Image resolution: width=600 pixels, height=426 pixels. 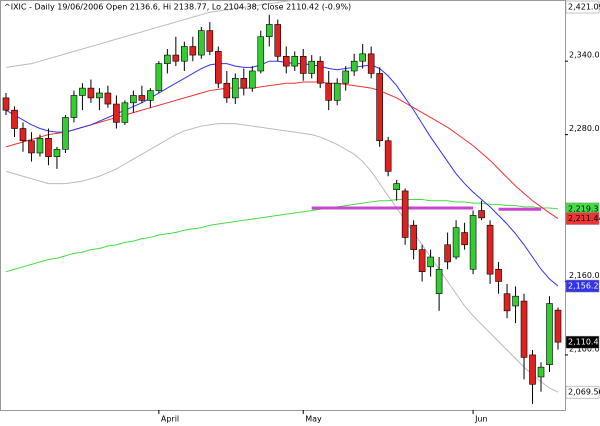 I want to click on y-tick-label: 2,340.0, so click(x=584, y=55).